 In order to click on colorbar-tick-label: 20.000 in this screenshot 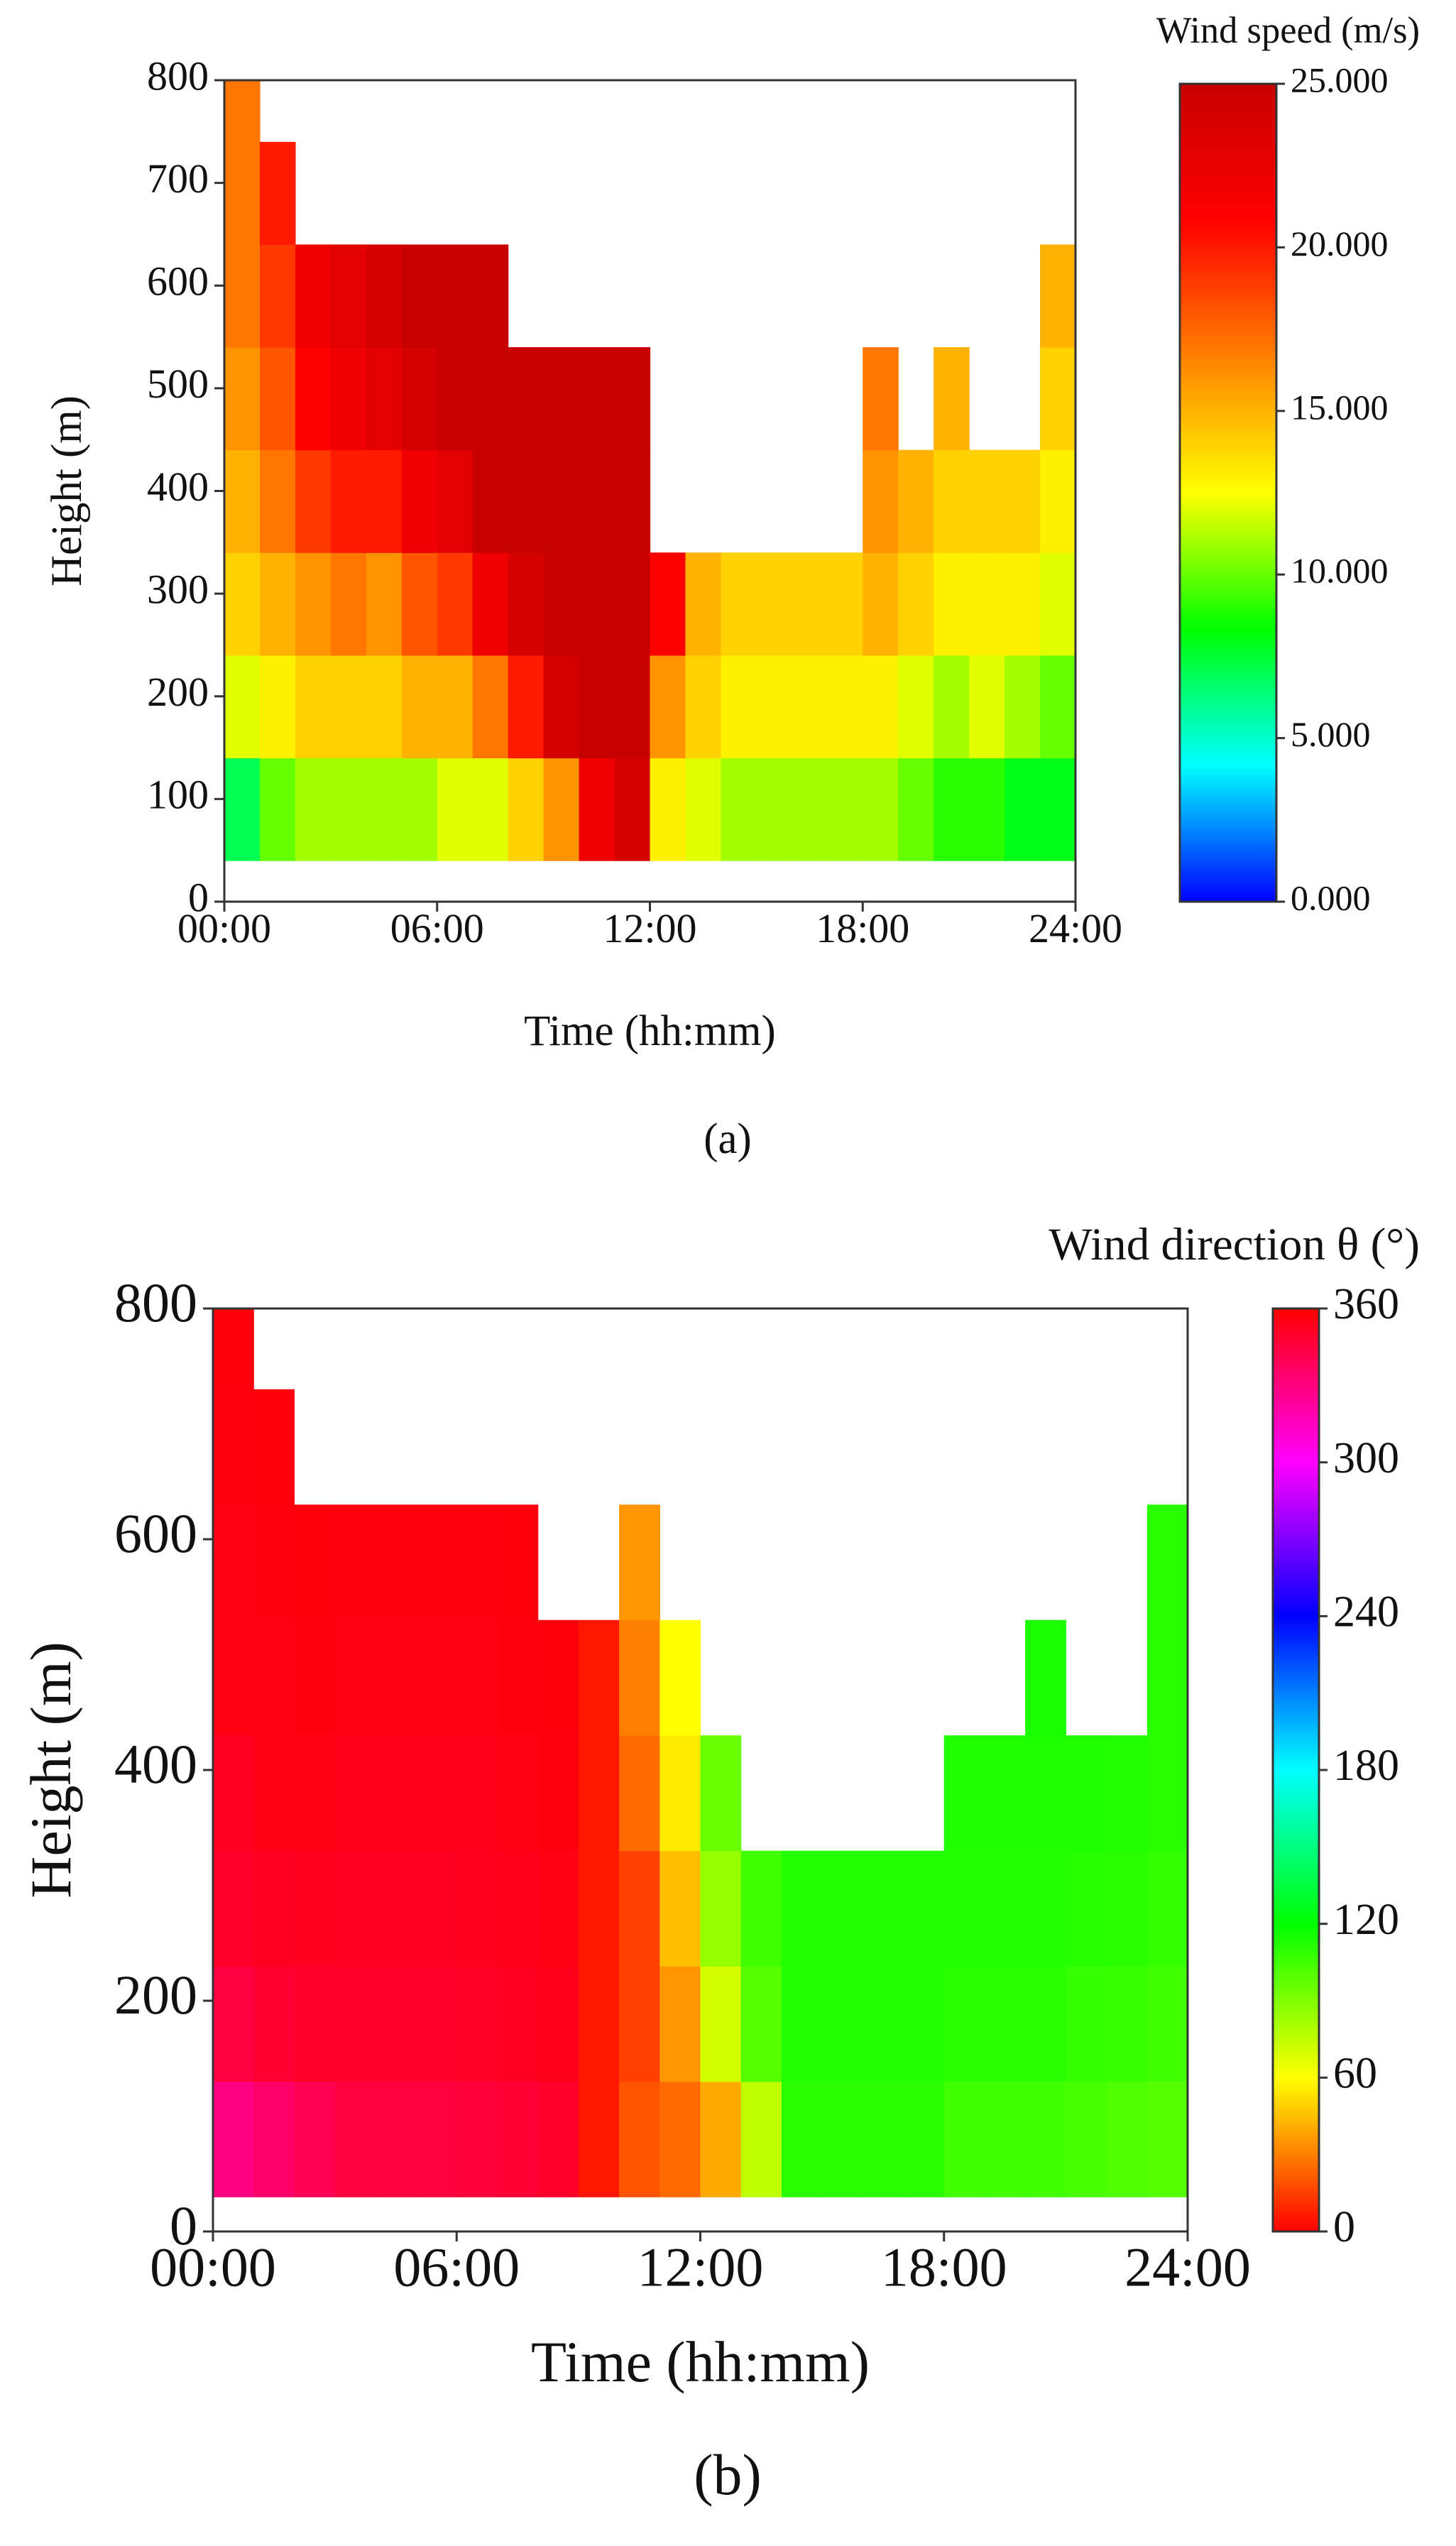, I will do `click(1340, 243)`.